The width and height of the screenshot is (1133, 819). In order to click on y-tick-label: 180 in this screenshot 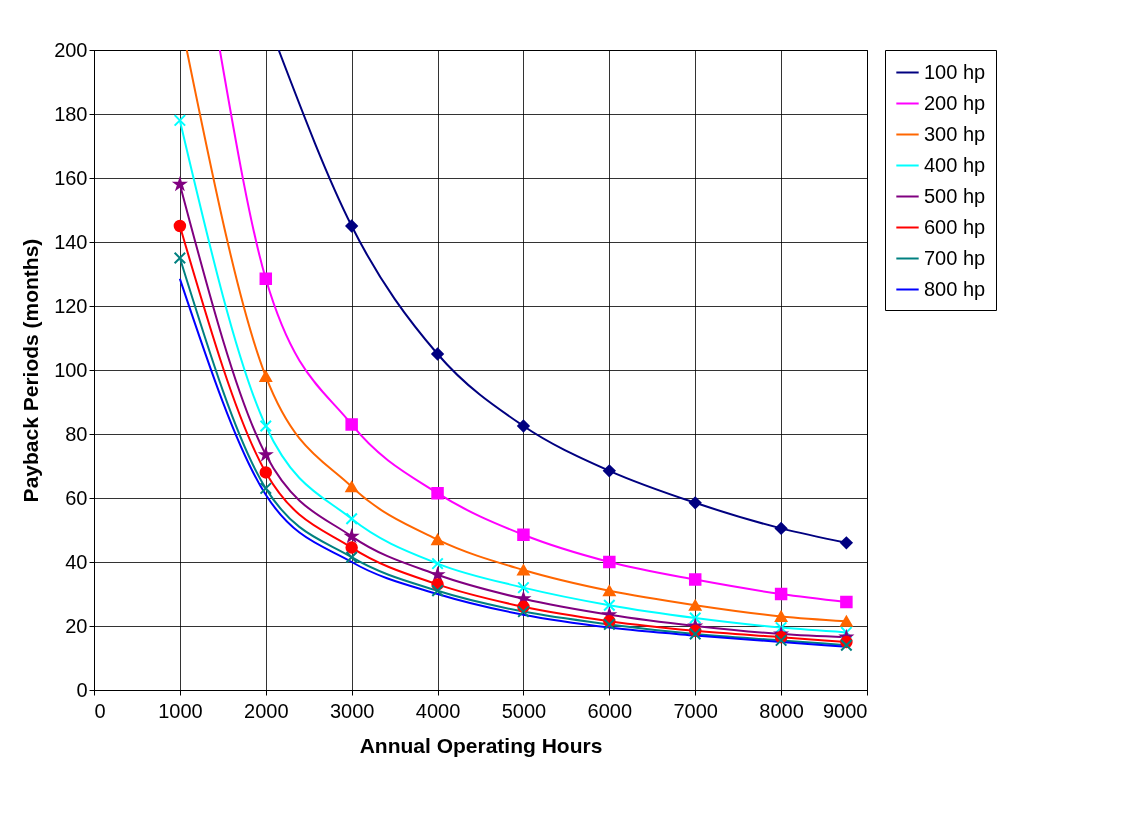, I will do `click(71, 113)`.